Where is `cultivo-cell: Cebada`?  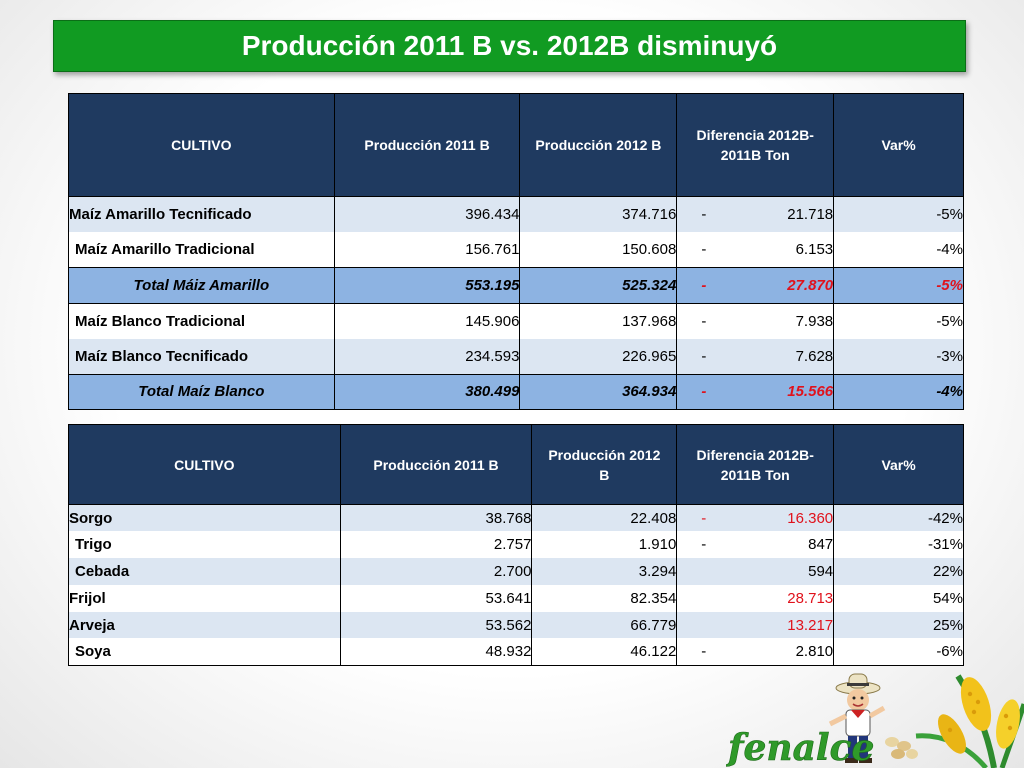
cultivo-cell: Cebada is located at coordinates (204, 571).